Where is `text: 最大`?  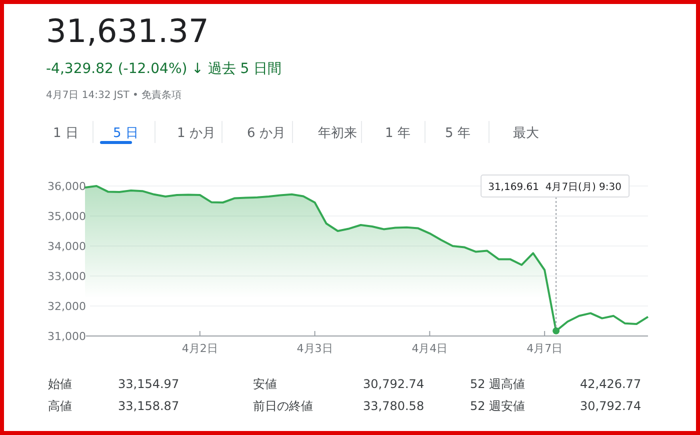 text: 最大 is located at coordinates (526, 133).